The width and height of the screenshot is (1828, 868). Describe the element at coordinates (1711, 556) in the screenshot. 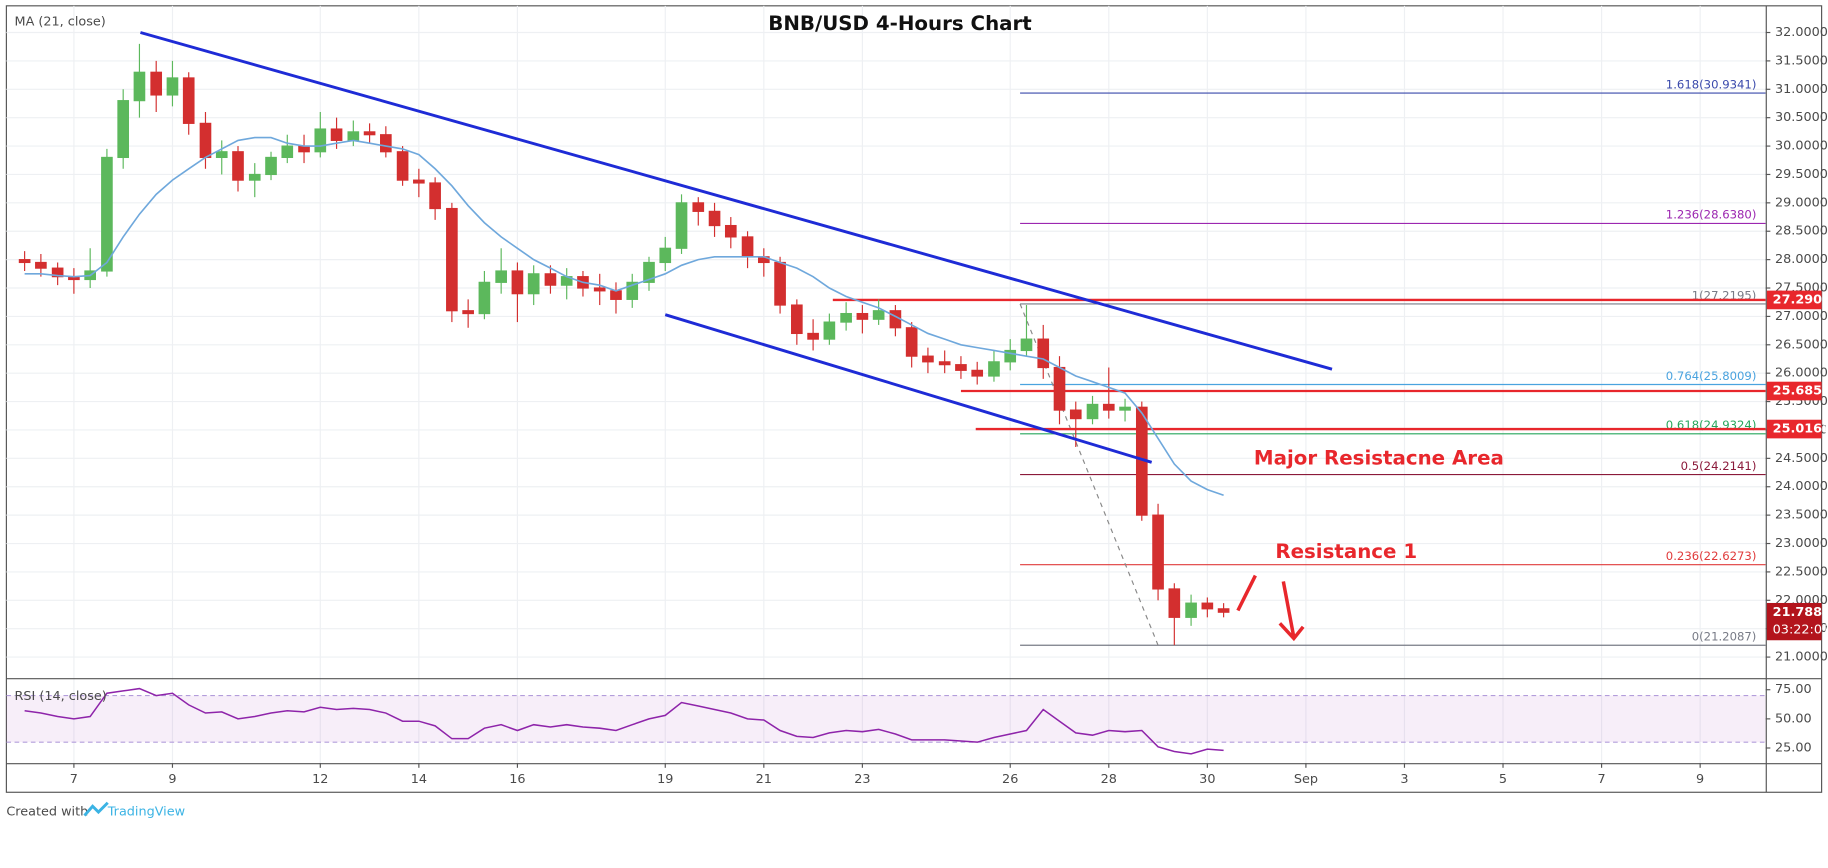

I see `fib-label: 0.236(22.6273)` at that location.